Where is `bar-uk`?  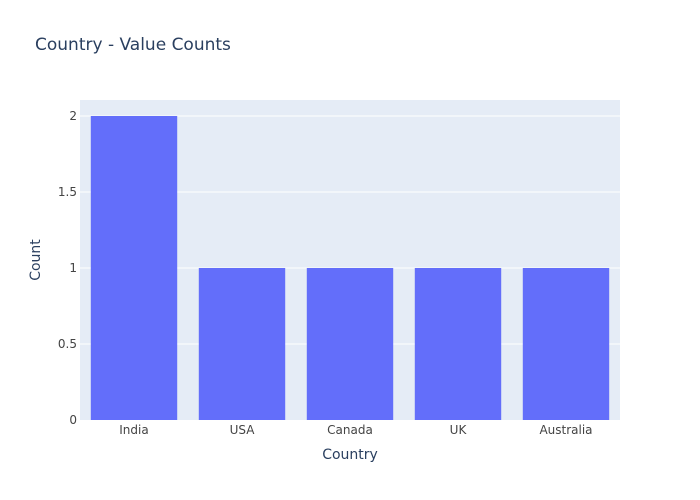 bar-uk is located at coordinates (458, 344).